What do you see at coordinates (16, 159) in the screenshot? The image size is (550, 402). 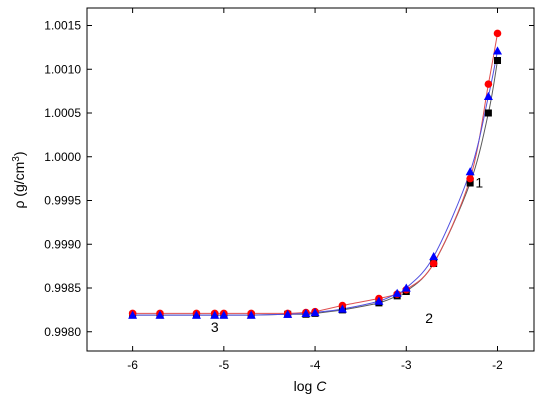 I see `y-axis-label-sup: 3` at bounding box center [16, 159].